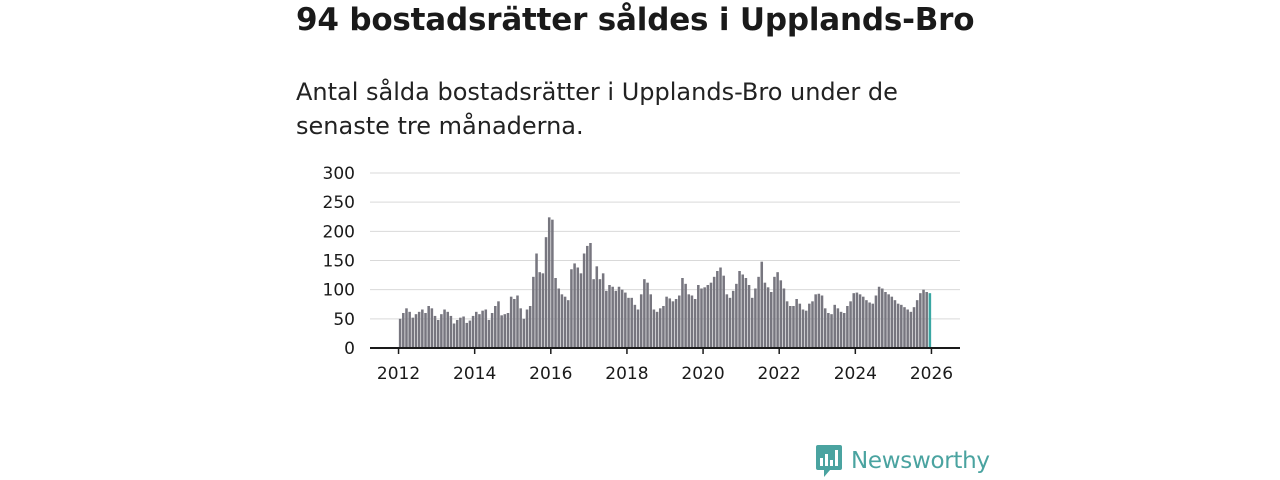 The image size is (1280, 480). I want to click on x-tick-label: 2012, so click(398, 374).